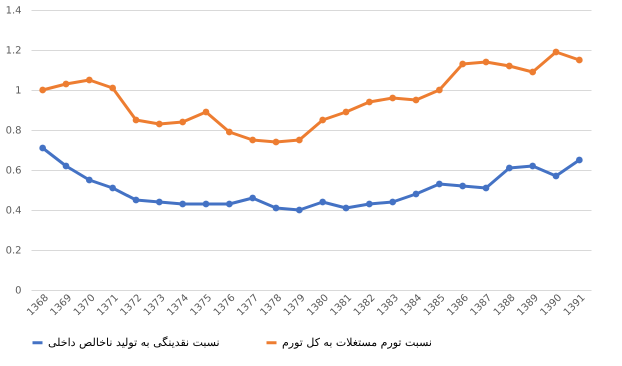  What do you see at coordinates (14, 131) in the screenshot?
I see `y-tick-label: 0.8` at bounding box center [14, 131].